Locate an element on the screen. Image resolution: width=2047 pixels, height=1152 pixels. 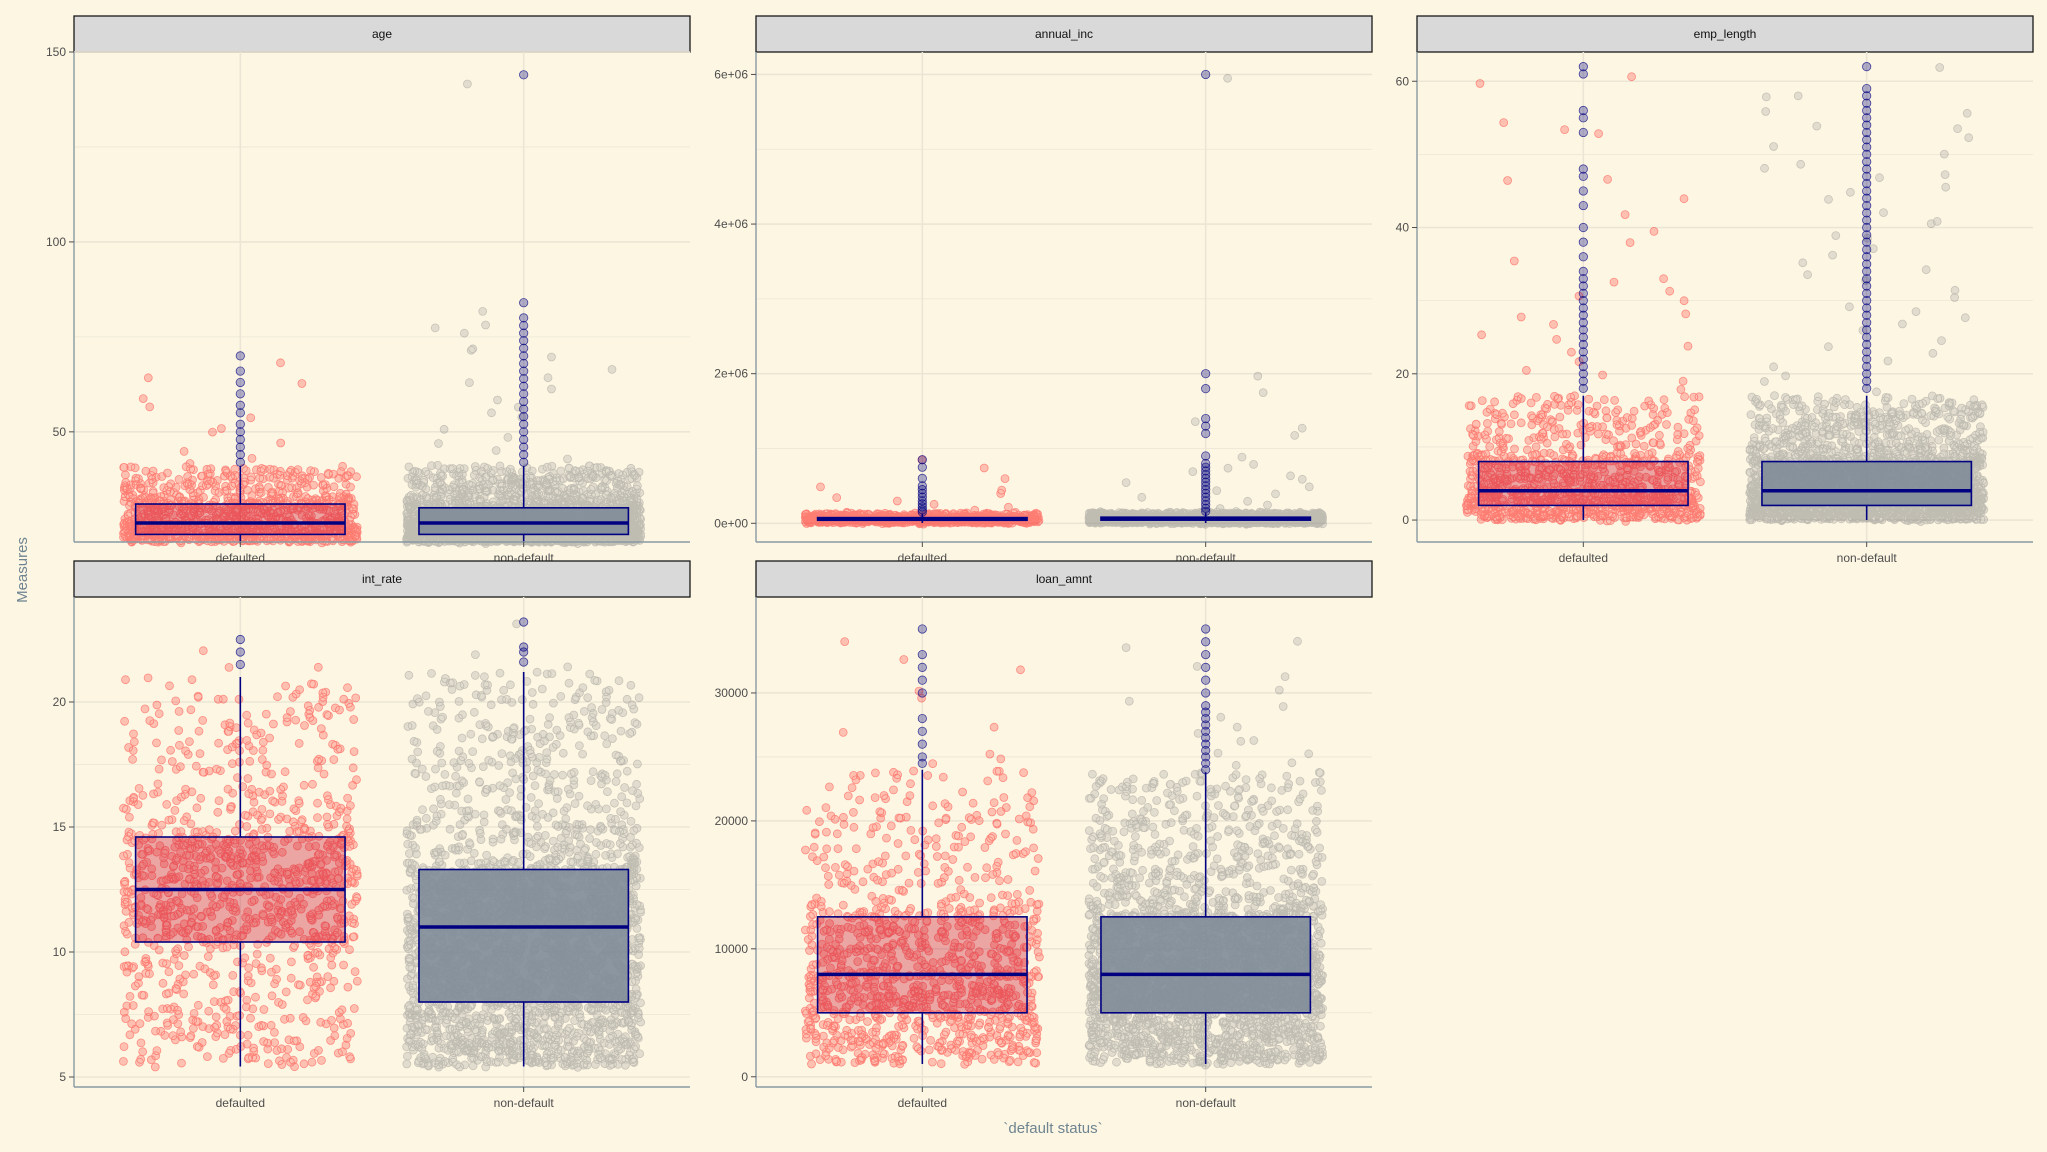
y-tick-label: 0 is located at coordinates (744, 1077).